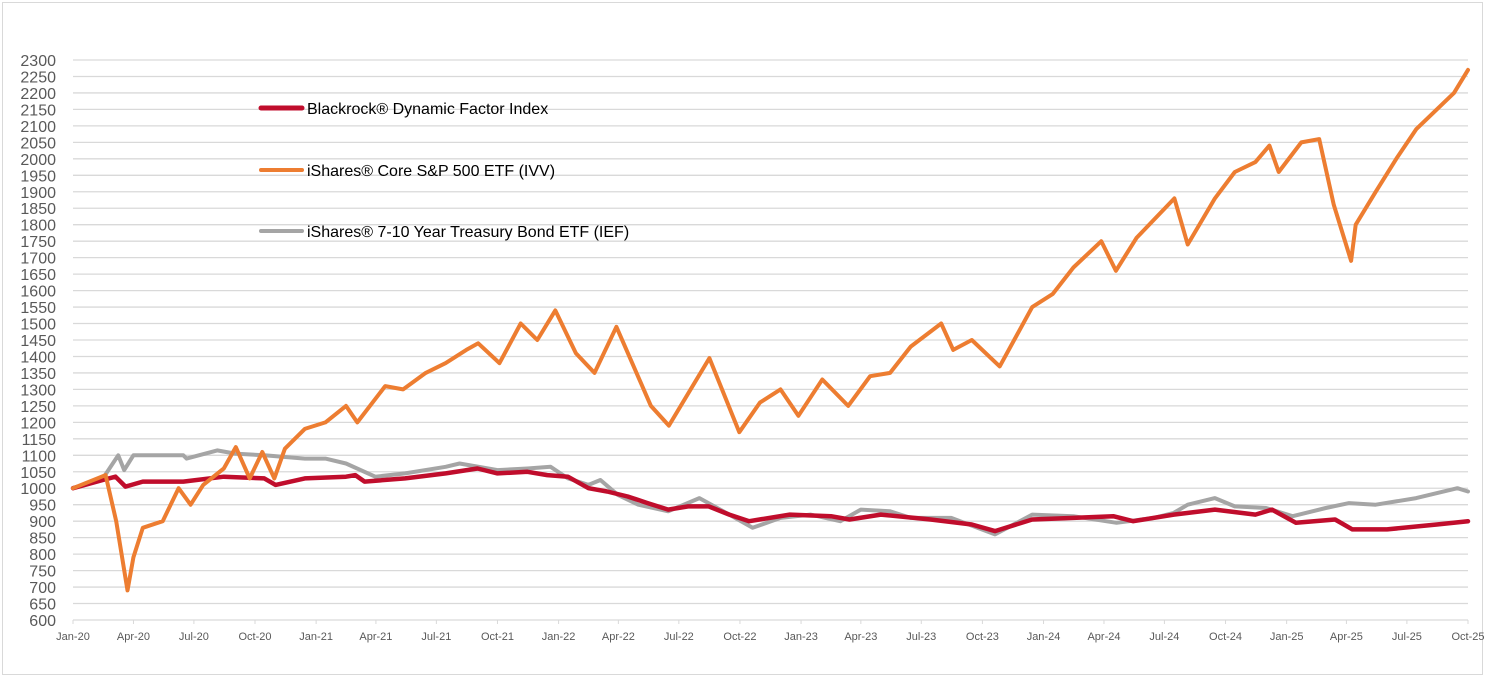 This screenshot has width=1487, height=679. Describe the element at coordinates (38, 292) in the screenshot. I see `y-tick-label: 1600` at that location.